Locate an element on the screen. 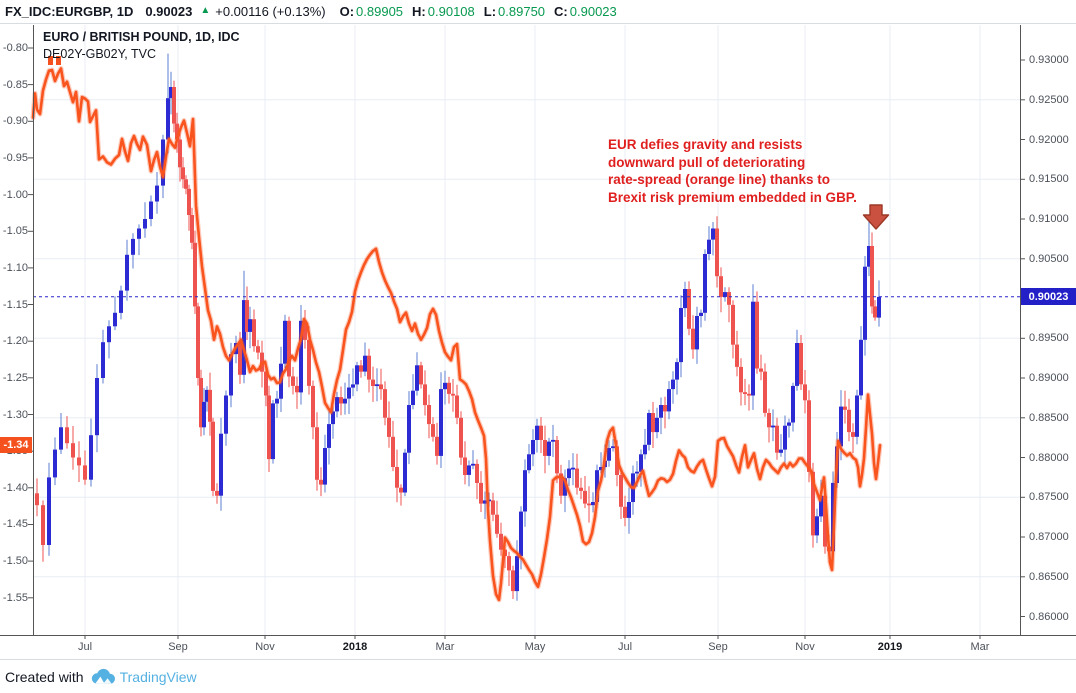 Image resolution: width=1076 pixels, height=693 pixels. spread-axis-tick: -1.55 is located at coordinates (15, 597).